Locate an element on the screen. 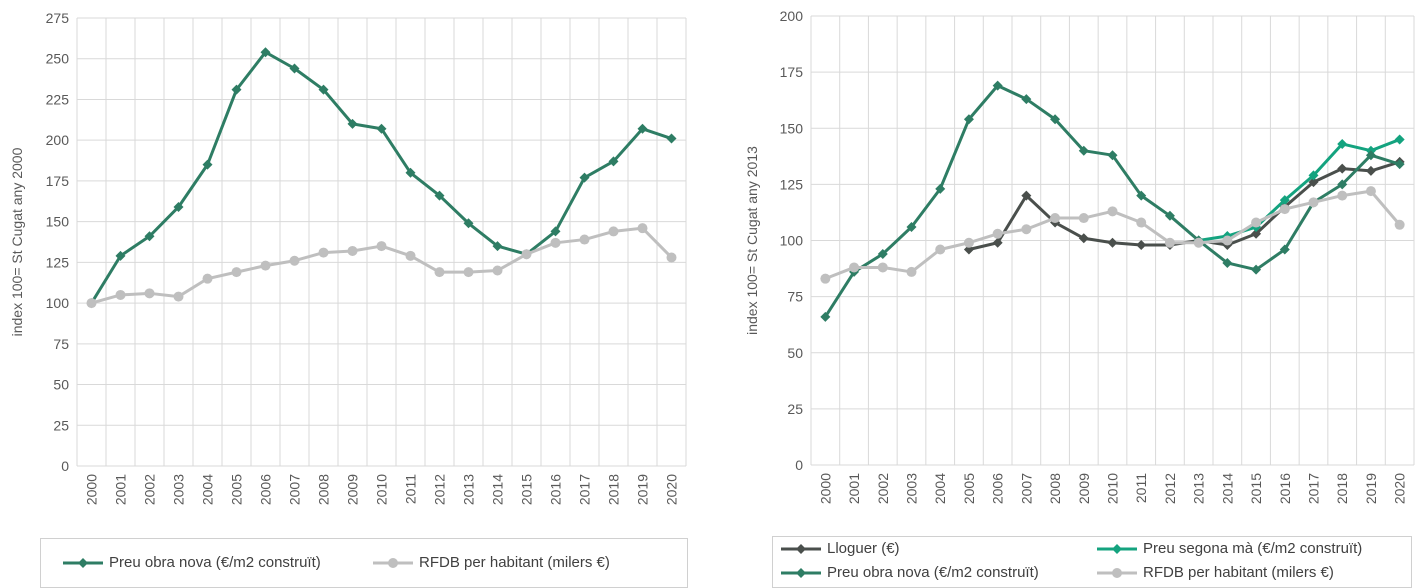 This screenshot has width=1424, height=588. x-tick-label: 2005 is located at coordinates (237, 489).